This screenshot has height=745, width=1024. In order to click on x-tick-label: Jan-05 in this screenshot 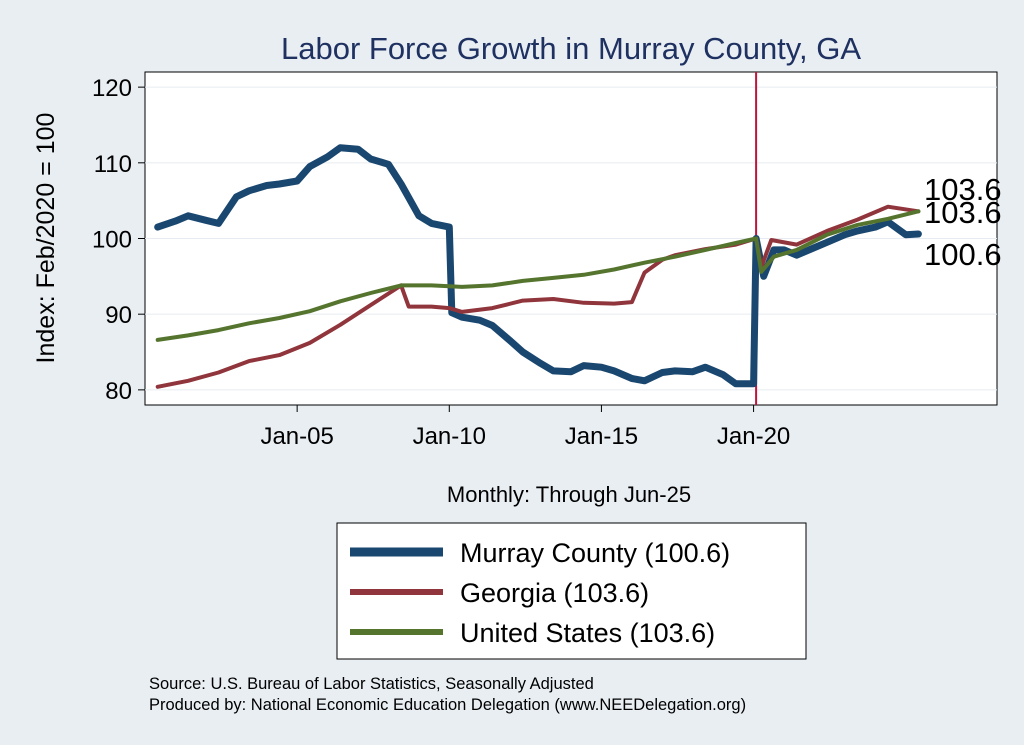, I will do `click(296, 436)`.